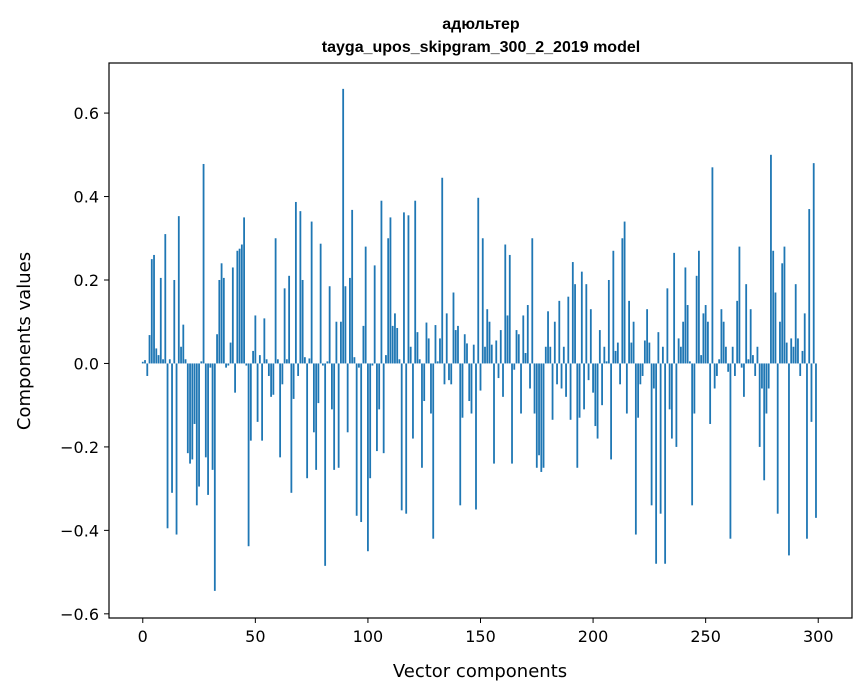 This screenshot has width=867, height=696. I want to click on x-axis-ticks: 0 50 100 150 200 250 300, so click(486, 632).